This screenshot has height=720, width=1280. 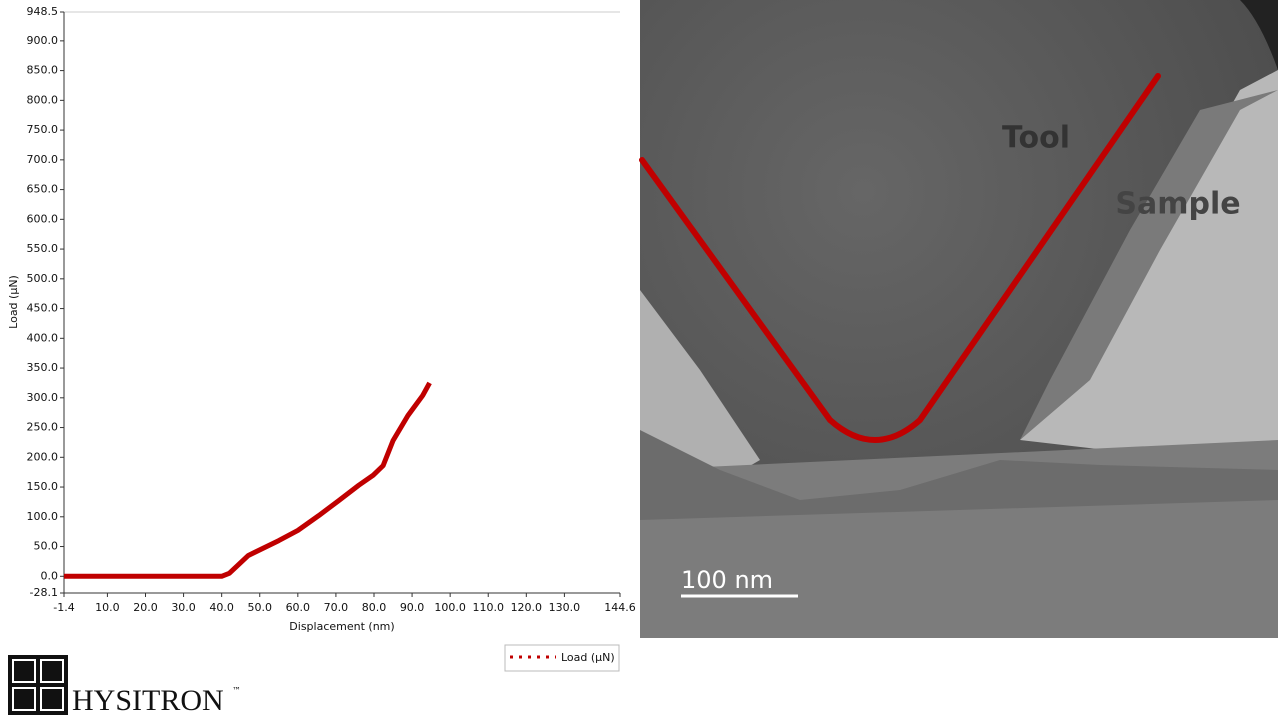 What do you see at coordinates (43, 337) in the screenshot?
I see `y-tick-label: 400.0` at bounding box center [43, 337].